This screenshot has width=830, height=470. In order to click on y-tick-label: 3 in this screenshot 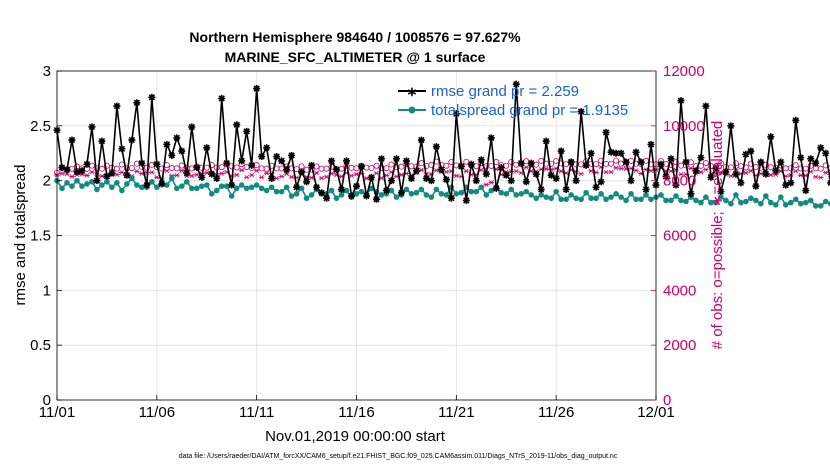, I will do `click(47, 71)`.